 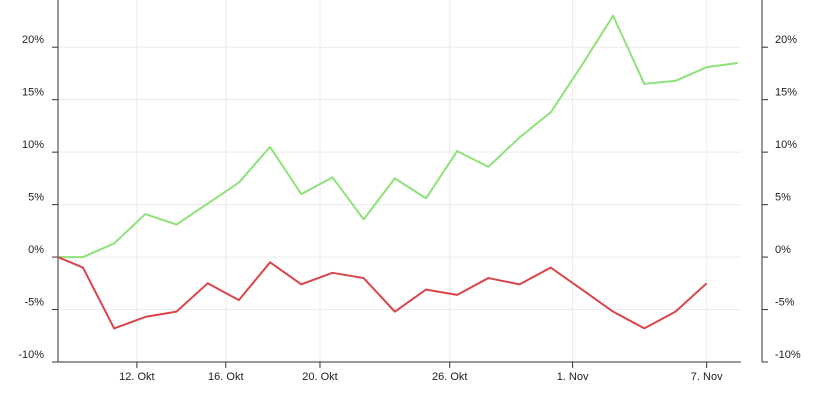 What do you see at coordinates (36, 198) in the screenshot?
I see `y-tick-label: 5%` at bounding box center [36, 198].